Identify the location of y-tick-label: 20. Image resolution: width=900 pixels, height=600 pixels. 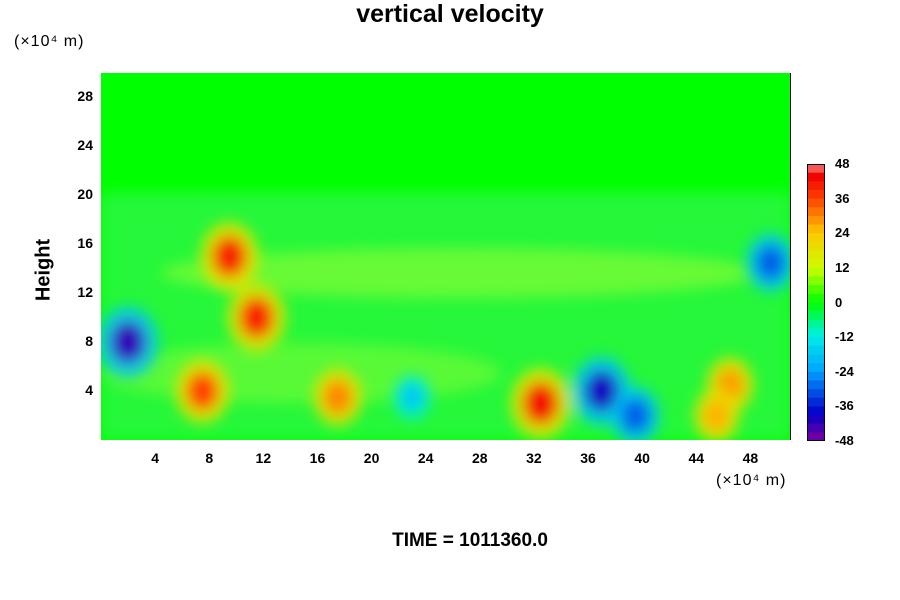
(85, 194).